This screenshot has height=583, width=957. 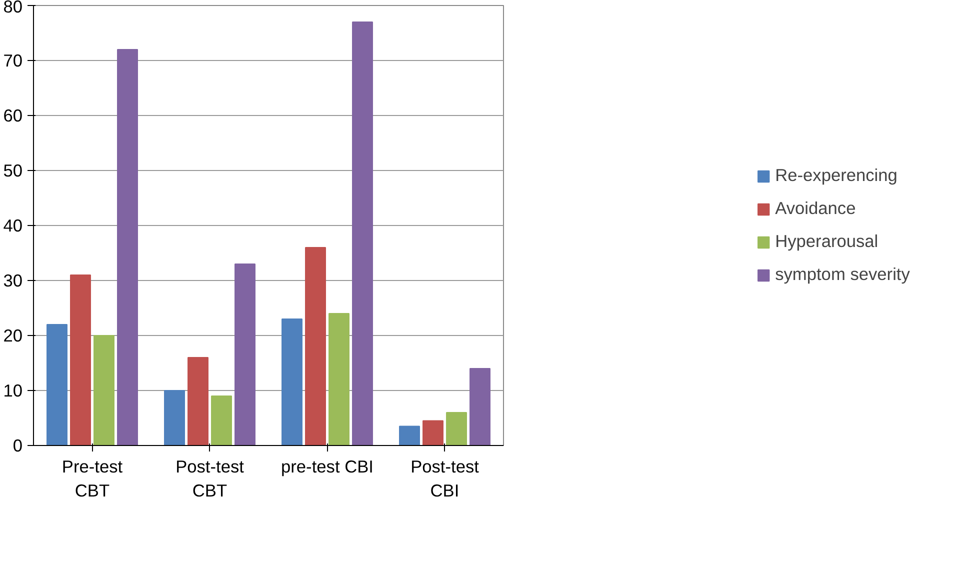 I want to click on y-tick-label: 0, so click(x=17, y=446).